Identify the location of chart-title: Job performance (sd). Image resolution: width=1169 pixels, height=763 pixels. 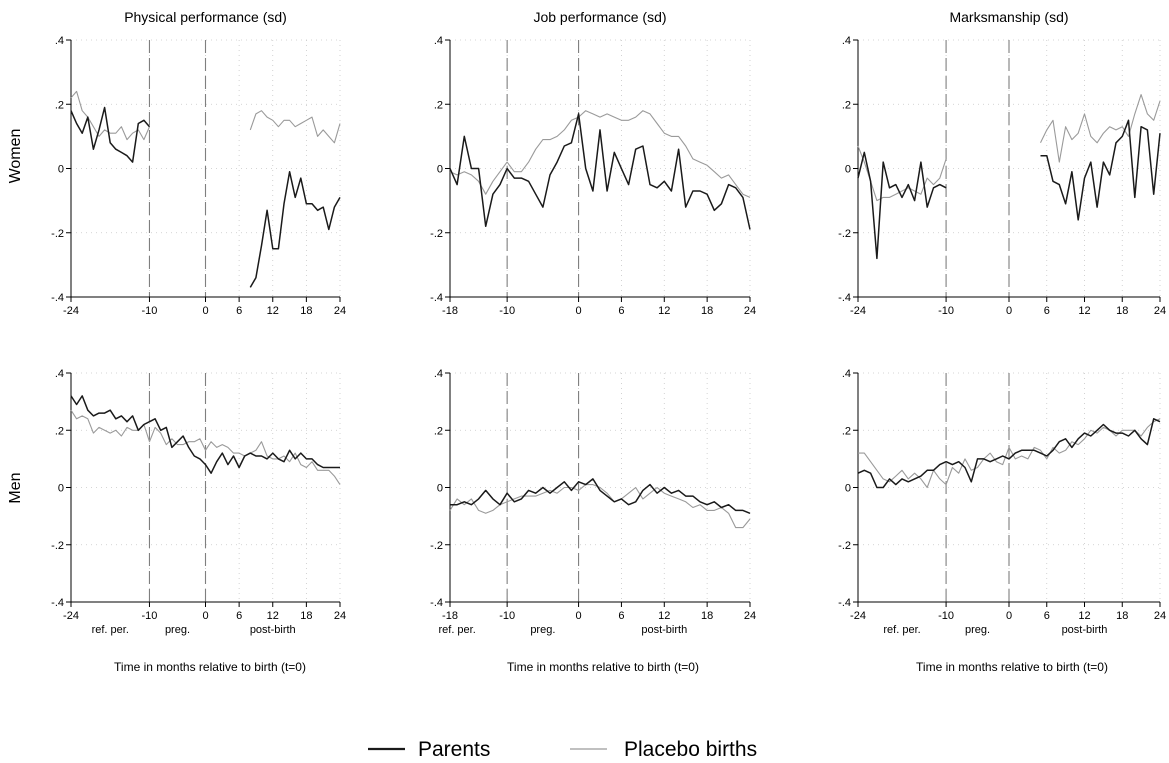
(599, 17).